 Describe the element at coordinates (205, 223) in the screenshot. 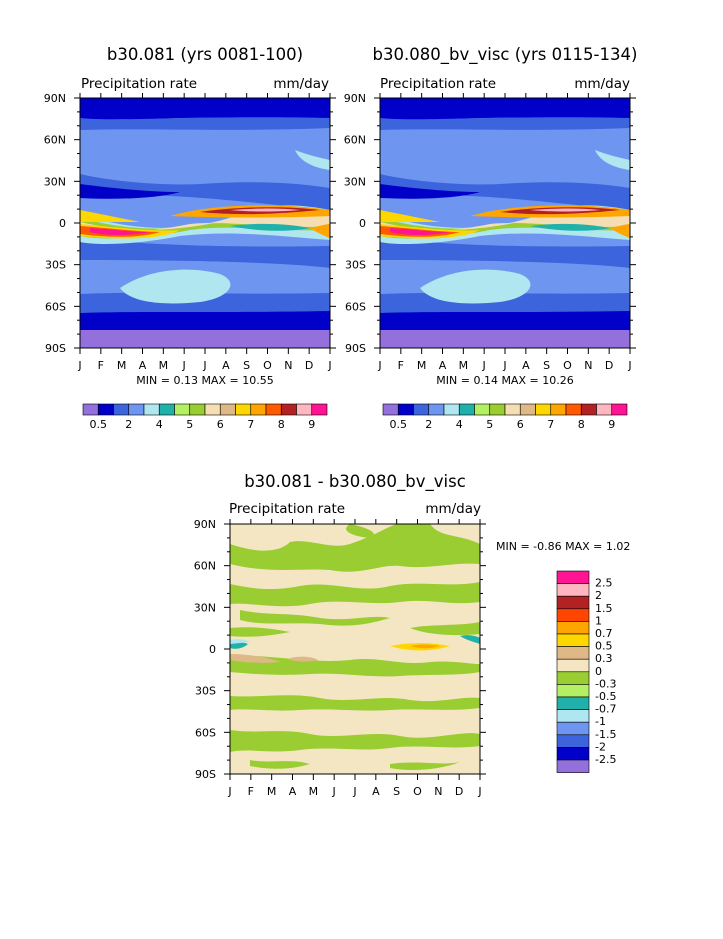

I see `panel-1-field` at that location.